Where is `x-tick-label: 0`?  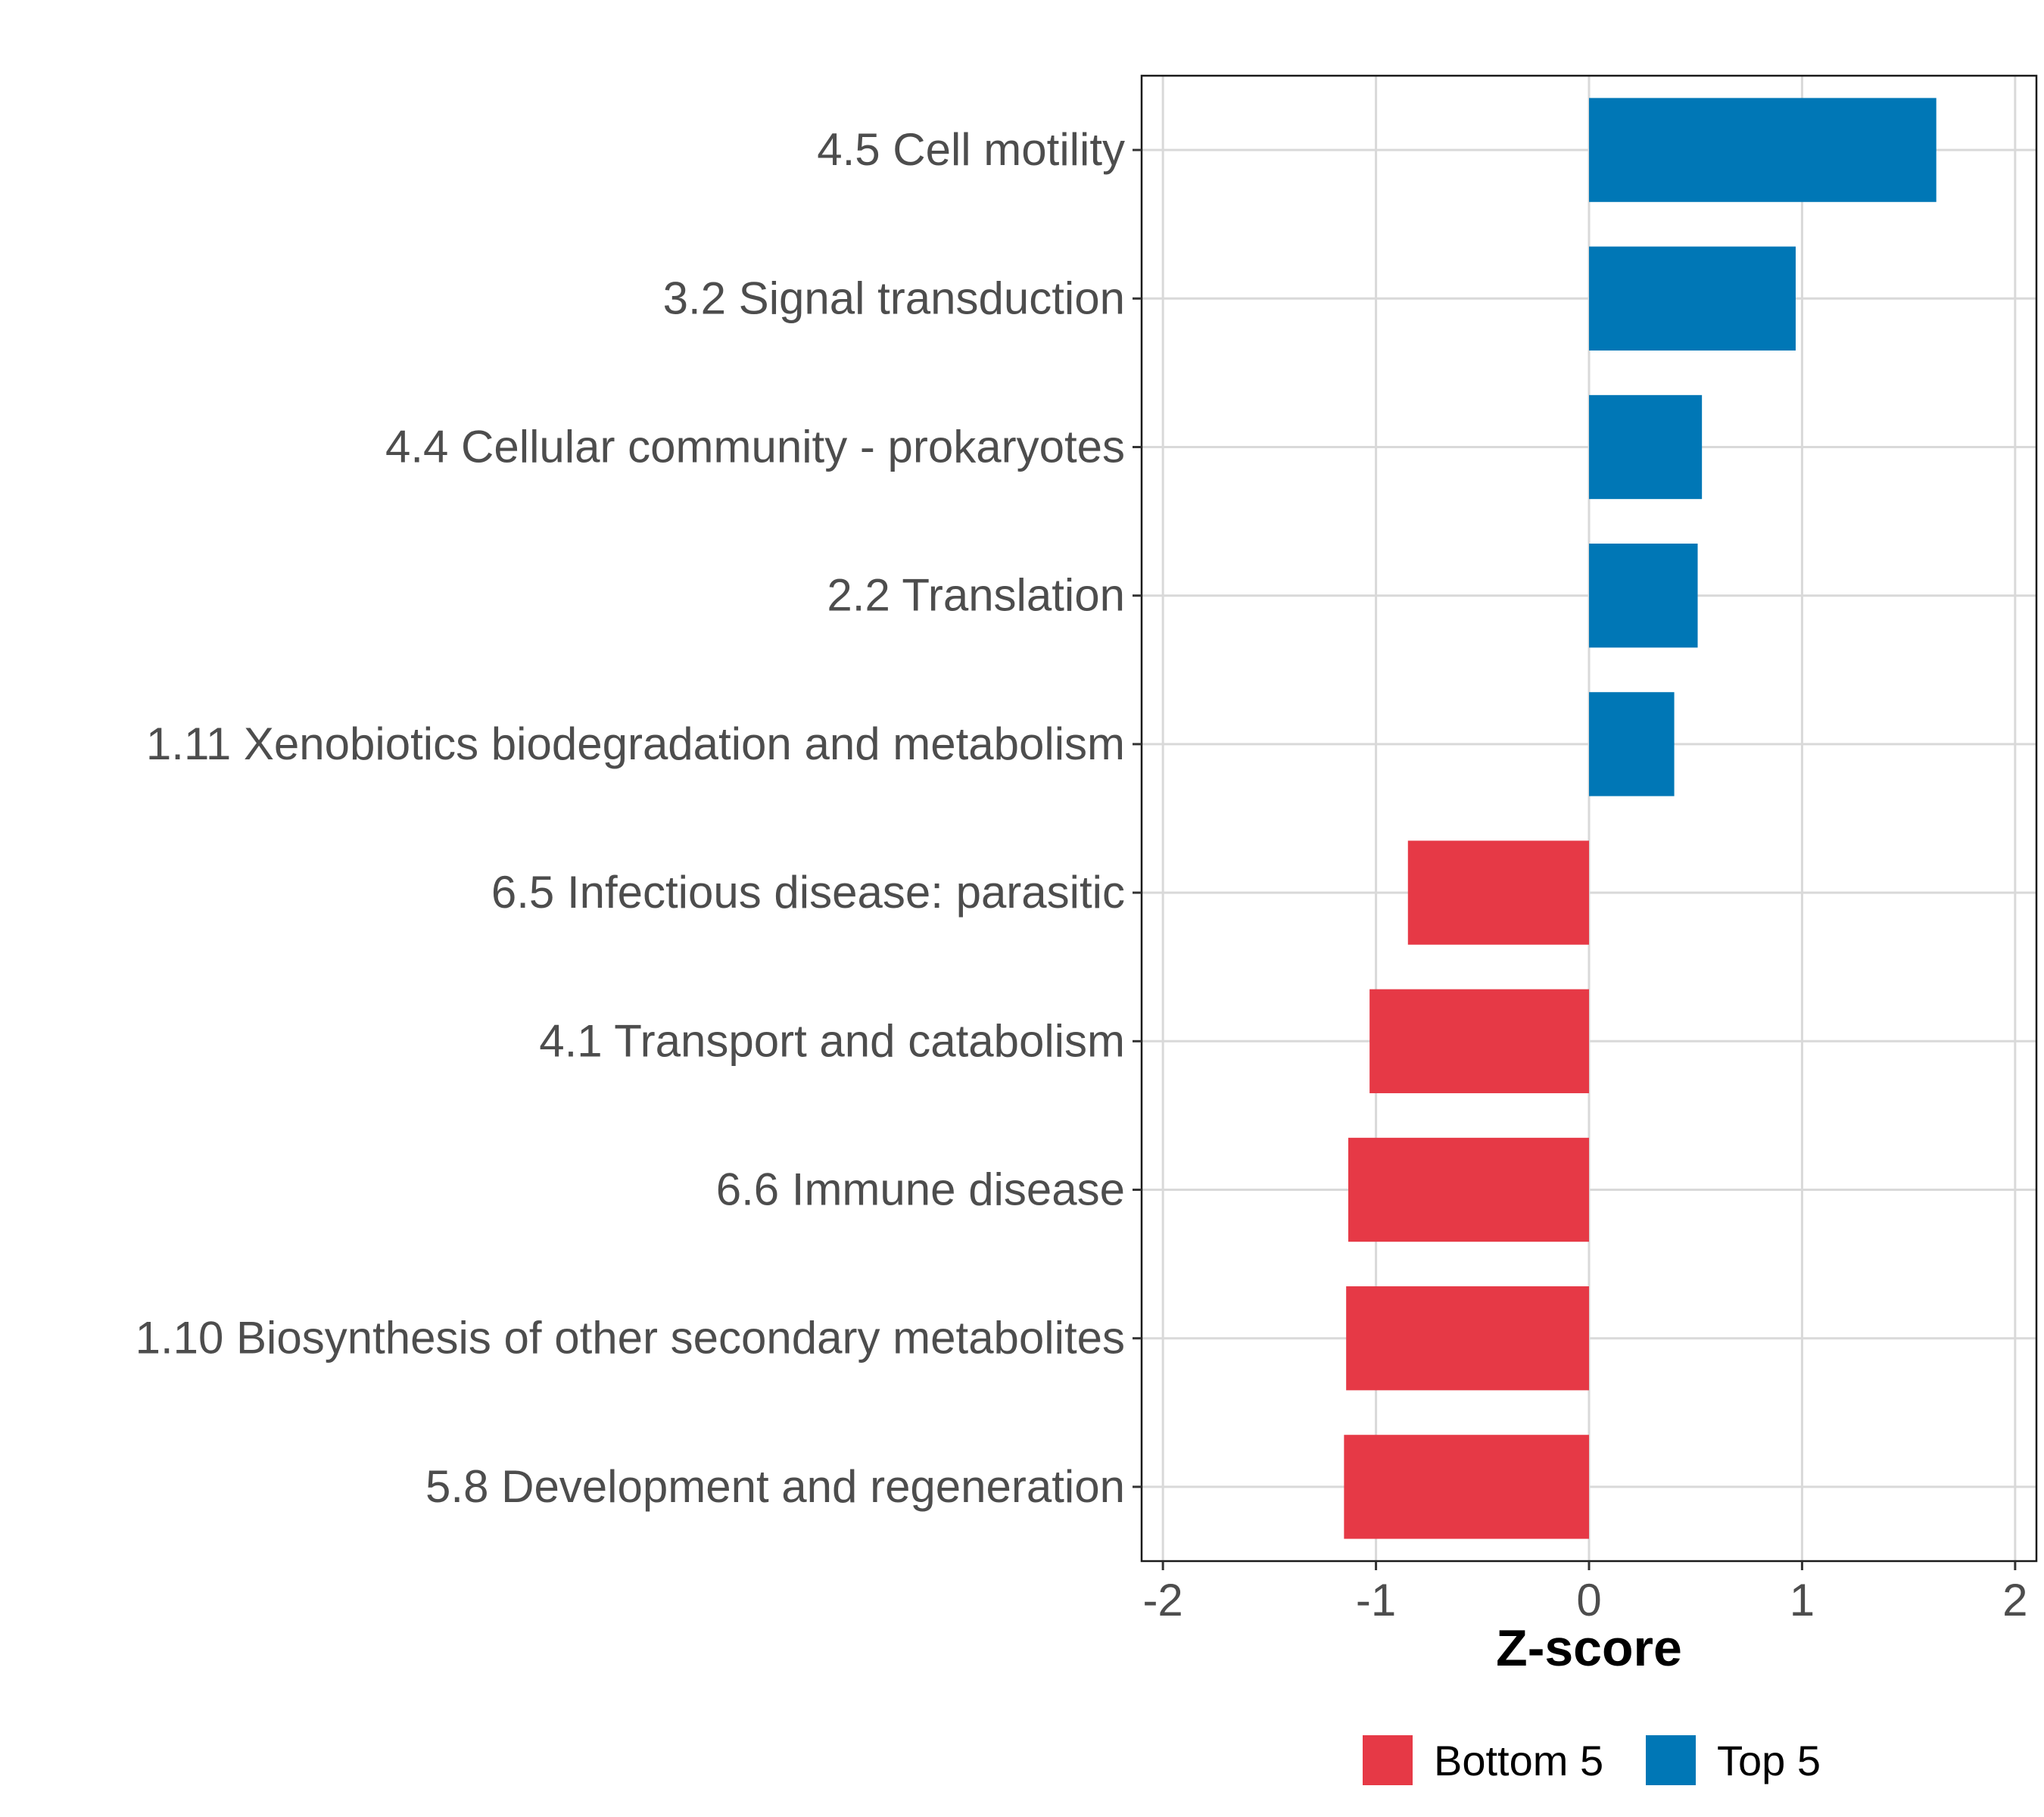
x-tick-label: 0 is located at coordinates (1588, 1600).